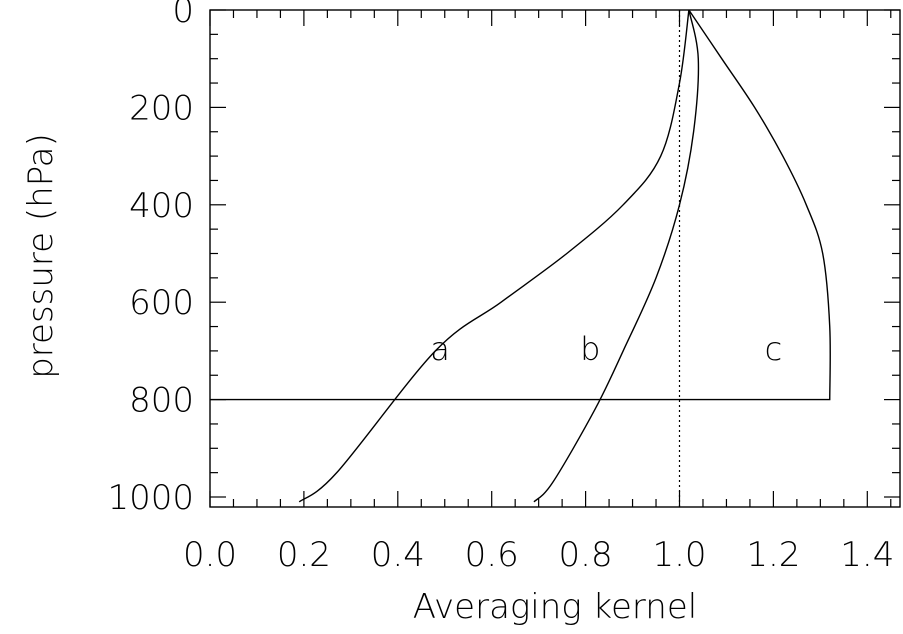 The image size is (903, 634). Describe the element at coordinates (492, 555) in the screenshot. I see `x-tick-label: 0.6` at that location.